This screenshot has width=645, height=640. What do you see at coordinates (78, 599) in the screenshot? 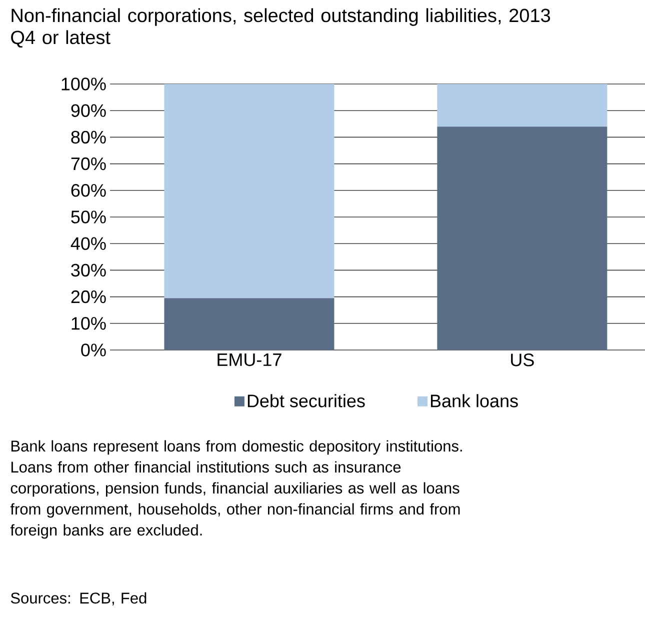
I see `source-note: Sources: ECB, Fed` at bounding box center [78, 599].